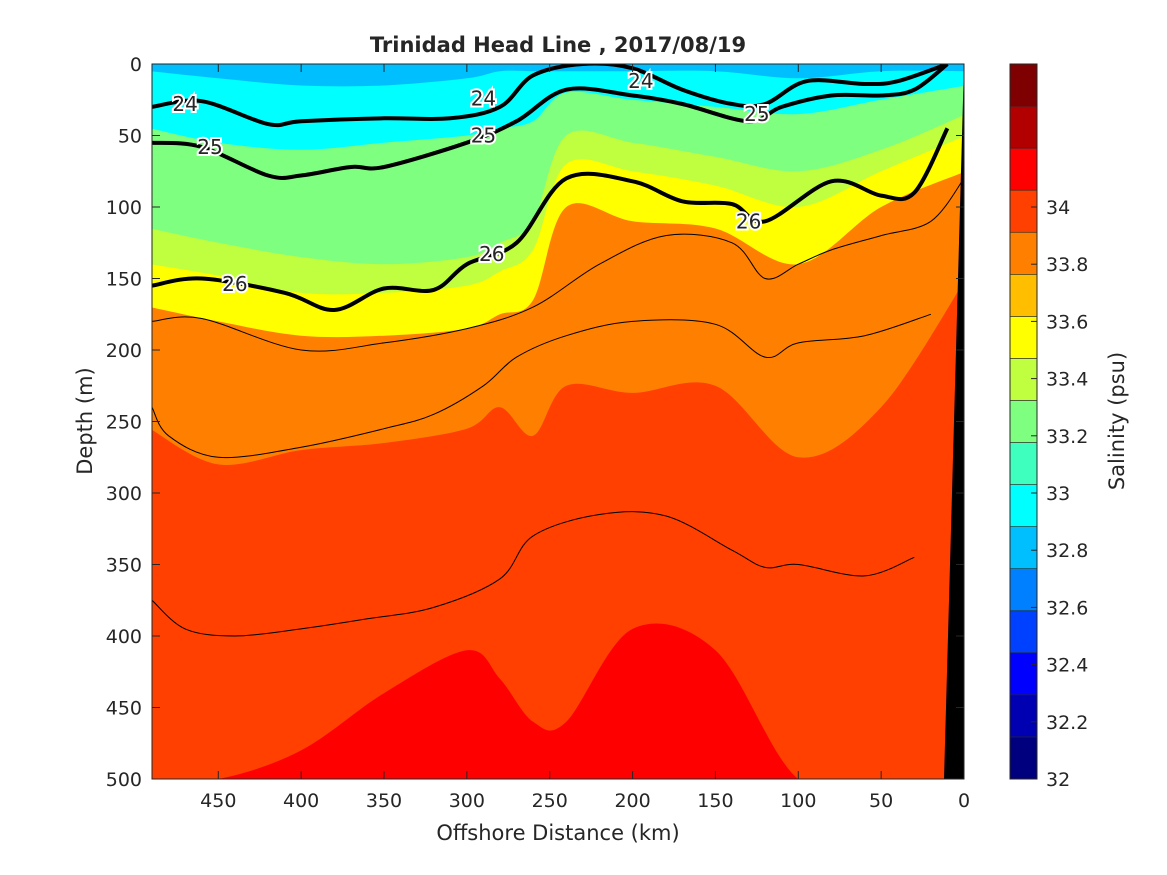 This screenshot has height=875, width=1167. Describe the element at coordinates (1067, 437) in the screenshot. I see `colorbar-tick-label: 33.2` at that location.